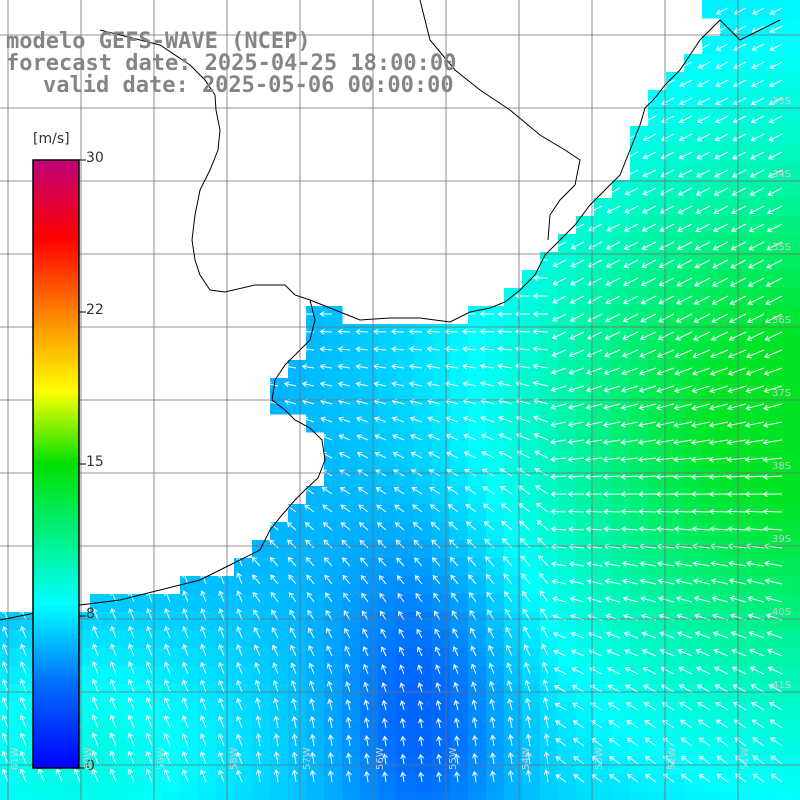 The width and height of the screenshot is (800, 800). What do you see at coordinates (782, 539) in the screenshot?
I see `latitude-label: 39S` at bounding box center [782, 539].